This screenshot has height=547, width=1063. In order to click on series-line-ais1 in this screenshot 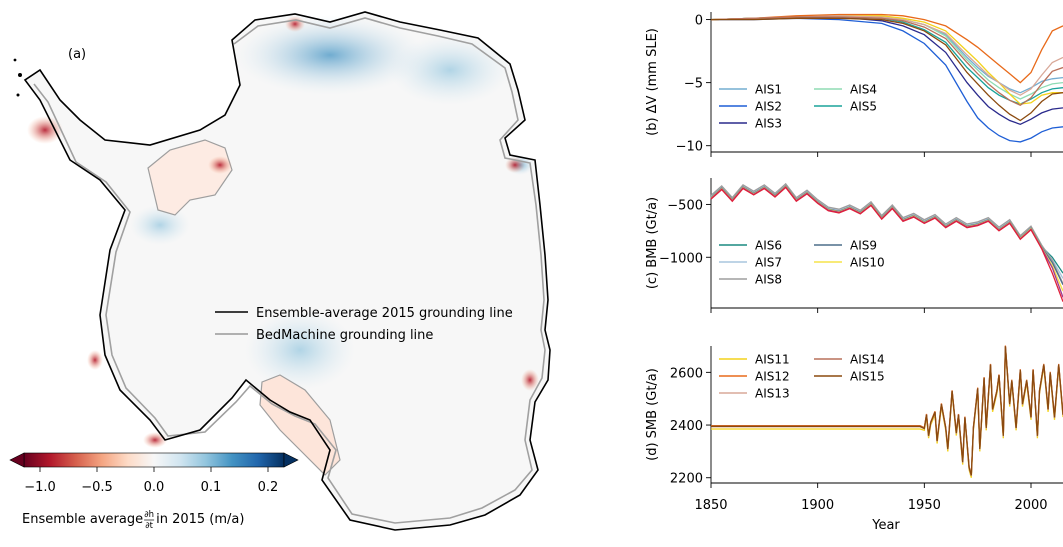, I will do `click(886, 54)`.